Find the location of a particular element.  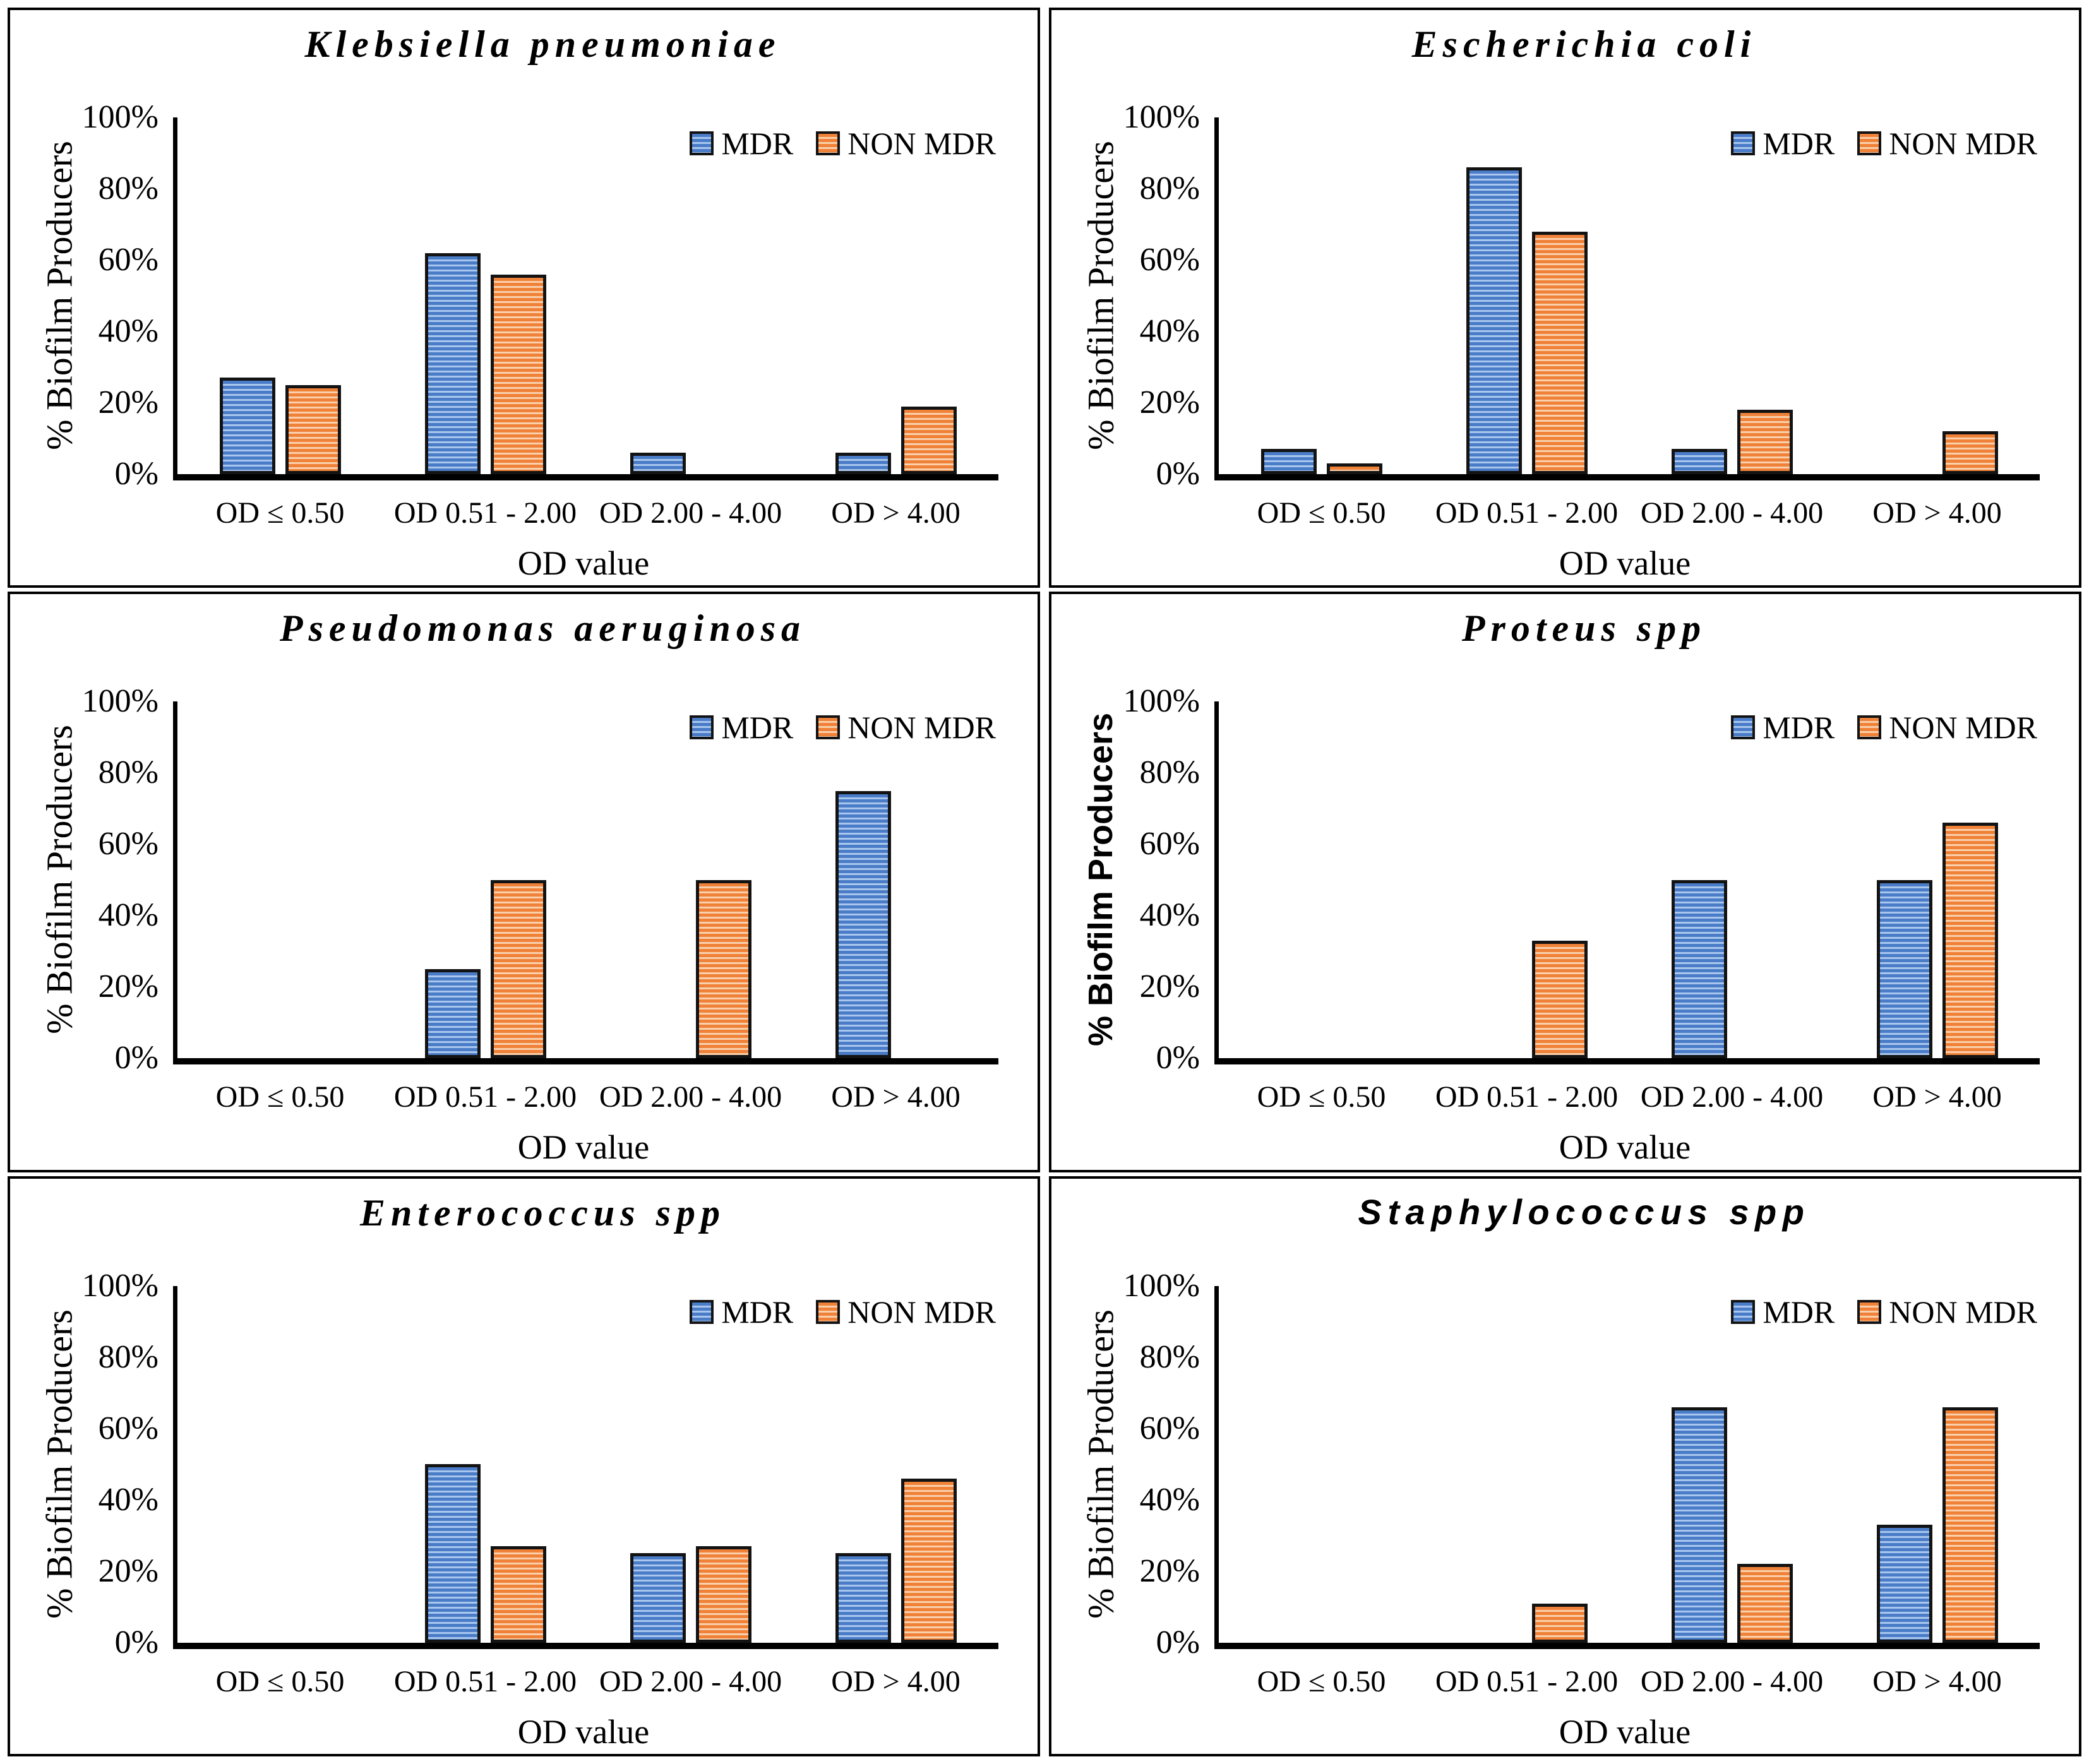

chart-title: Pseudomonas aeruginosa is located at coordinates (542, 628).